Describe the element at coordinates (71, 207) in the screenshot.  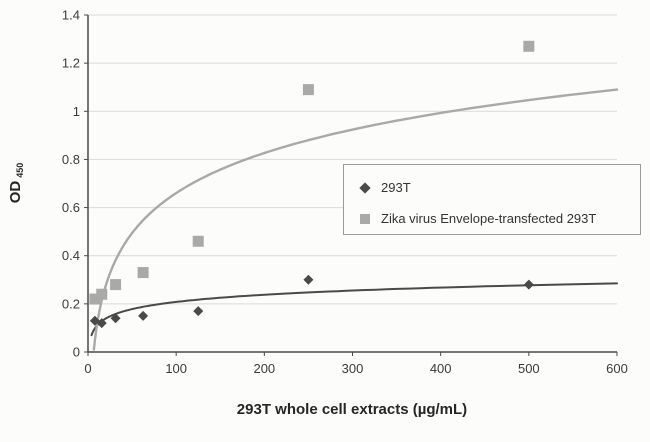
I see `y-tick-label: 0.6` at that location.